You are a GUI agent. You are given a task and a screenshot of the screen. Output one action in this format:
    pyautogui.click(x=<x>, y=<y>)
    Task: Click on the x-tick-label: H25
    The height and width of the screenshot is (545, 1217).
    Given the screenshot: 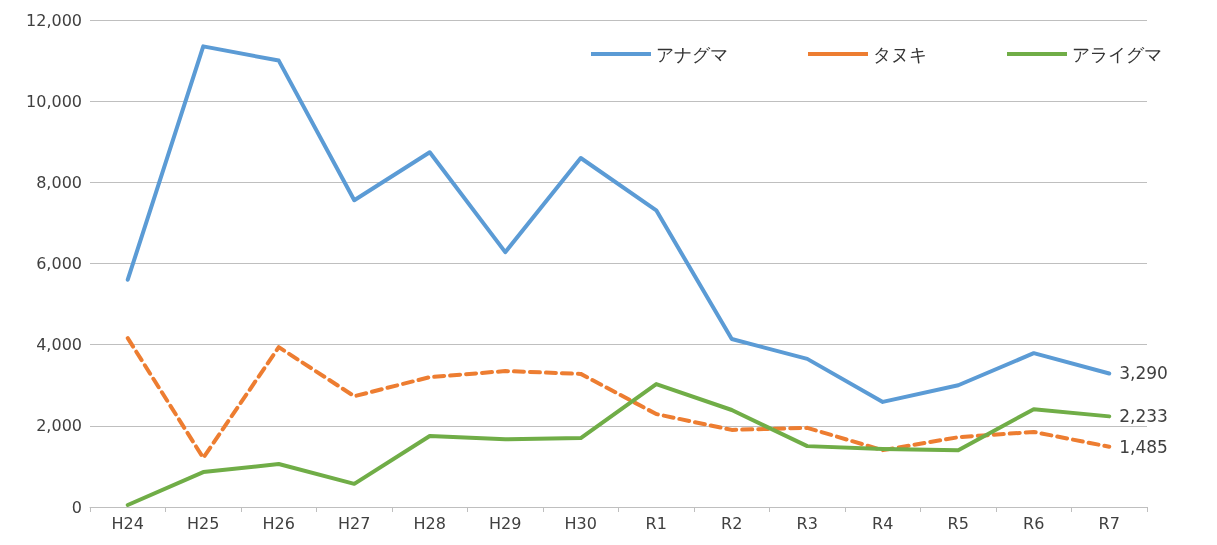 What is the action you would take?
    pyautogui.click(x=203, y=523)
    